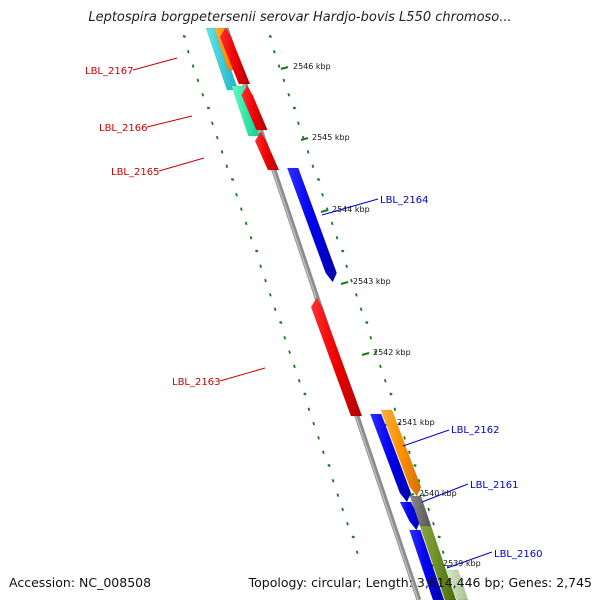 This screenshot has height=600, width=600. What do you see at coordinates (392, 352) in the screenshot?
I see `tick-label-2542: 2542 kbp` at bounding box center [392, 352].